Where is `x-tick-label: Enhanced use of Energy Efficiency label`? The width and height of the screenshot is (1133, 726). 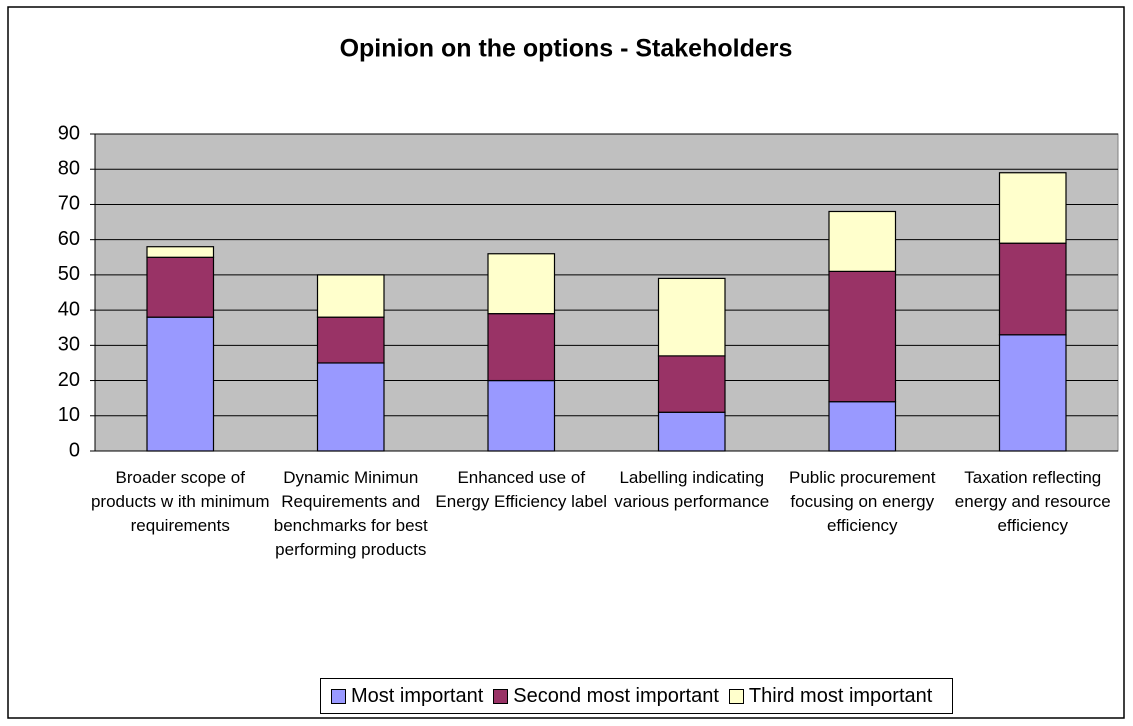
x-tick-label: Enhanced use of Energy Efficiency label is located at coordinates (521, 489).